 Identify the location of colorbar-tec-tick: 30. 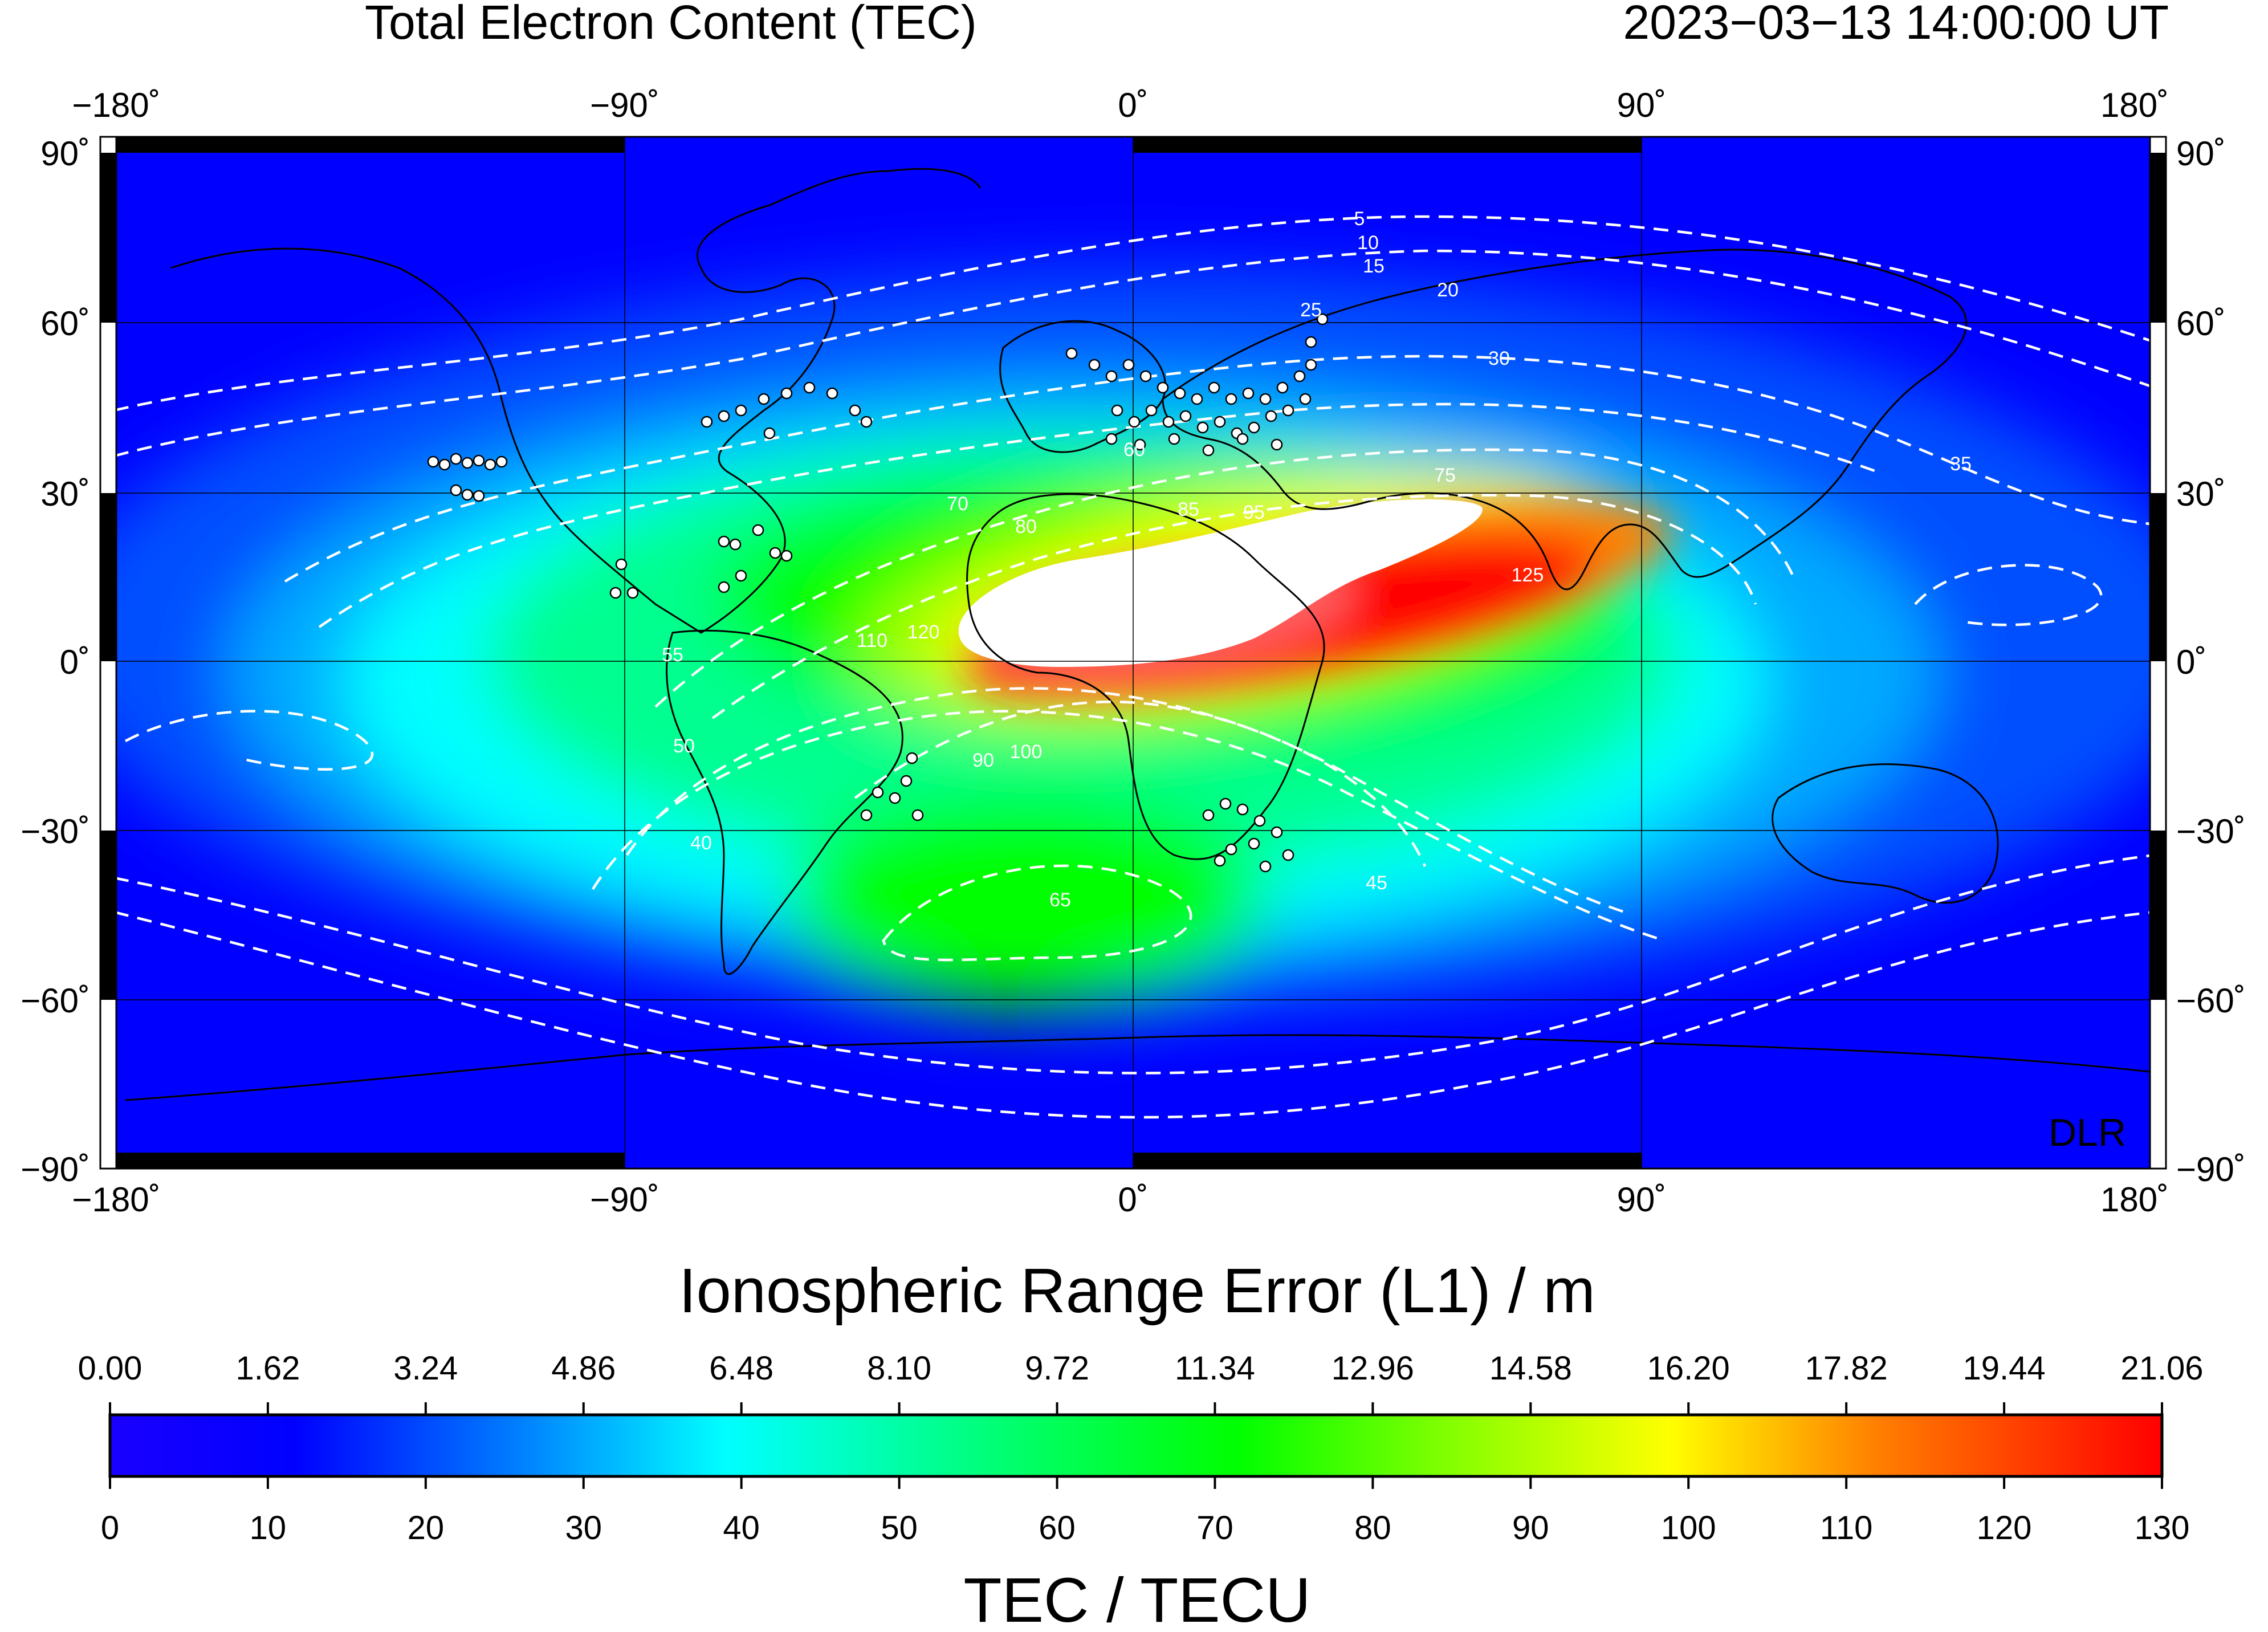
(583, 1527).